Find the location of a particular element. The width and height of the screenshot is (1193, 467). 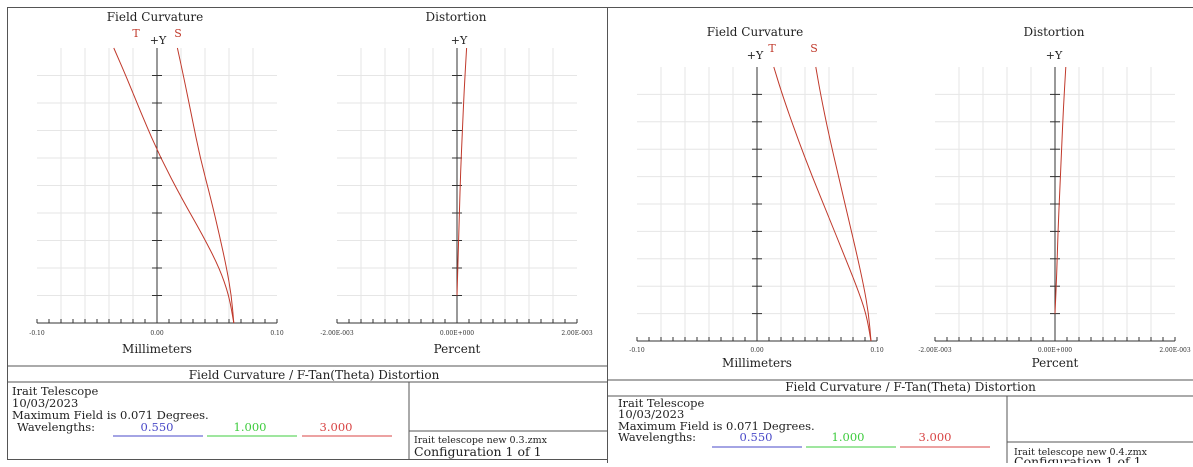

panel-2-distortion-xlabel: Percent is located at coordinates (1055, 363).